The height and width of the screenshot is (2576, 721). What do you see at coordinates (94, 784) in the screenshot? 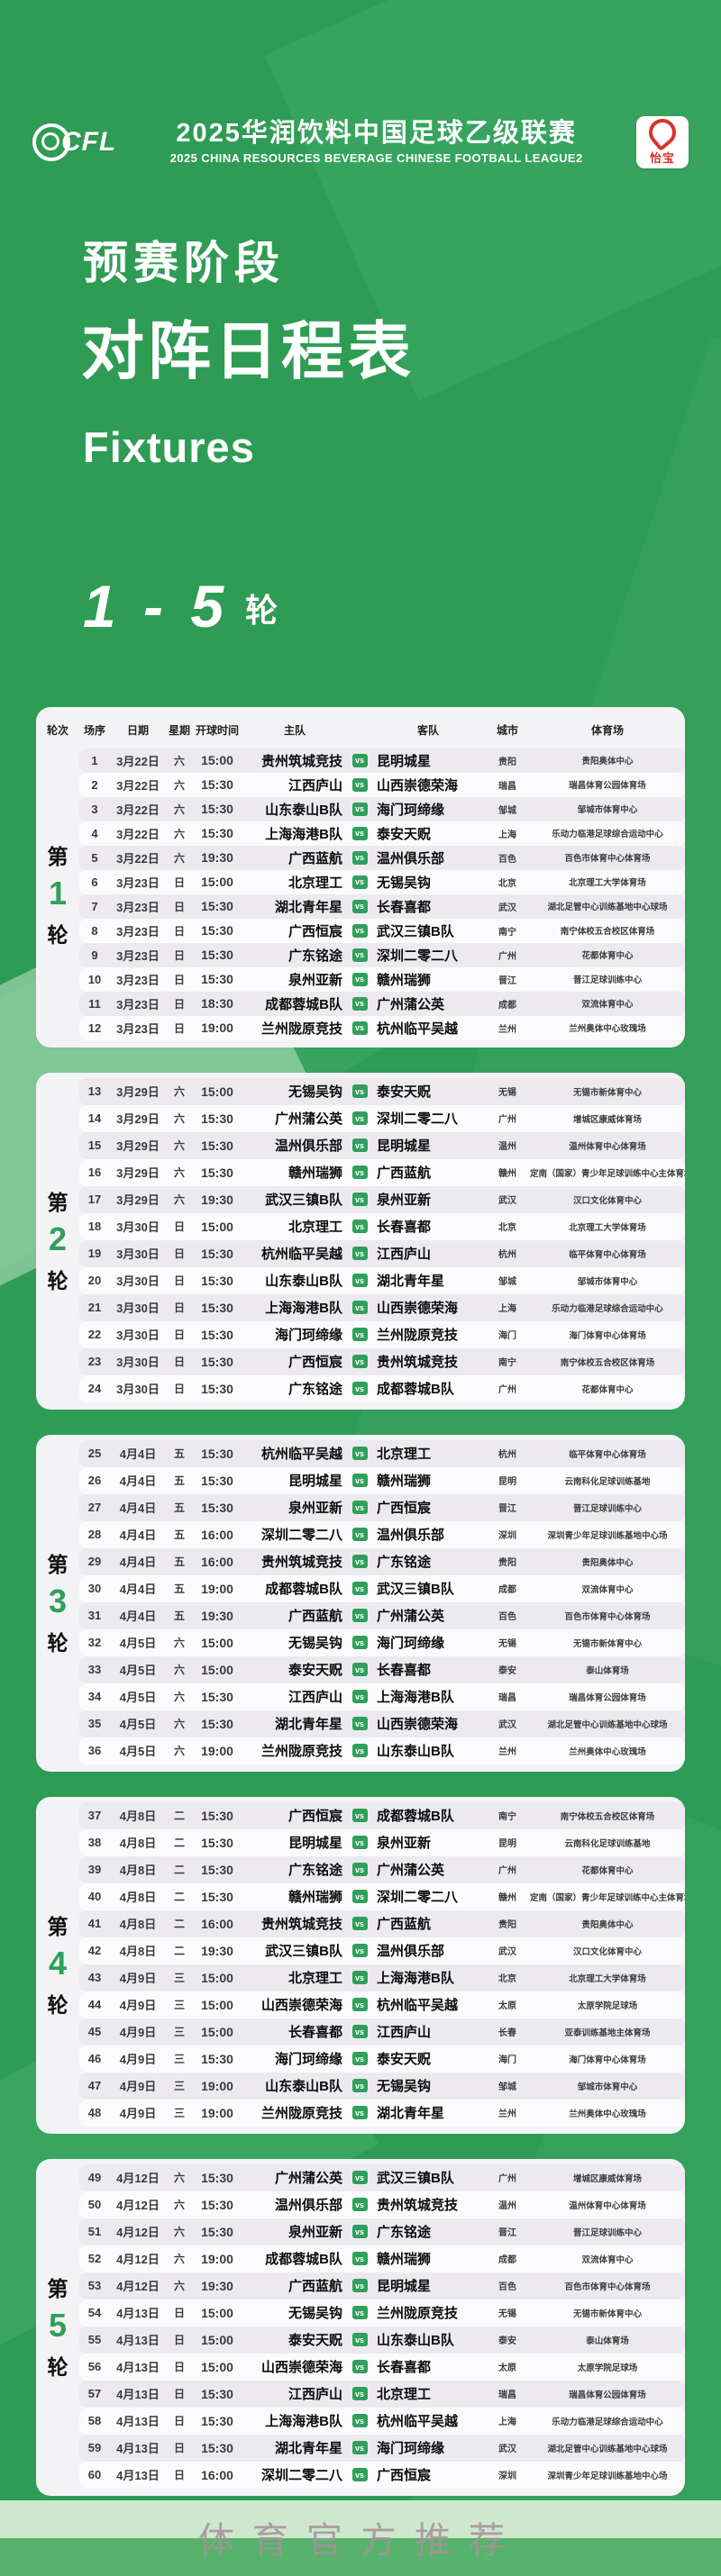
I see `cell-no: 2` at bounding box center [94, 784].